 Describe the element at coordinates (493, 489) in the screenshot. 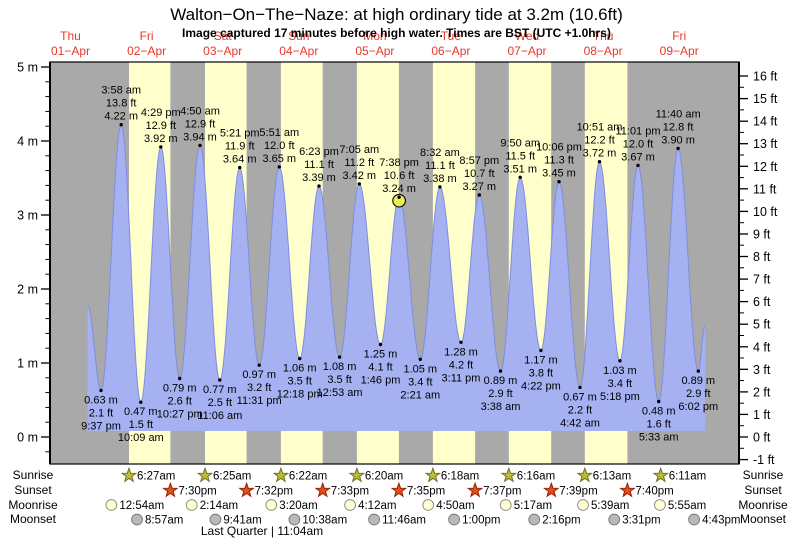

I see `sunset-marker: 7:37pm` at that location.